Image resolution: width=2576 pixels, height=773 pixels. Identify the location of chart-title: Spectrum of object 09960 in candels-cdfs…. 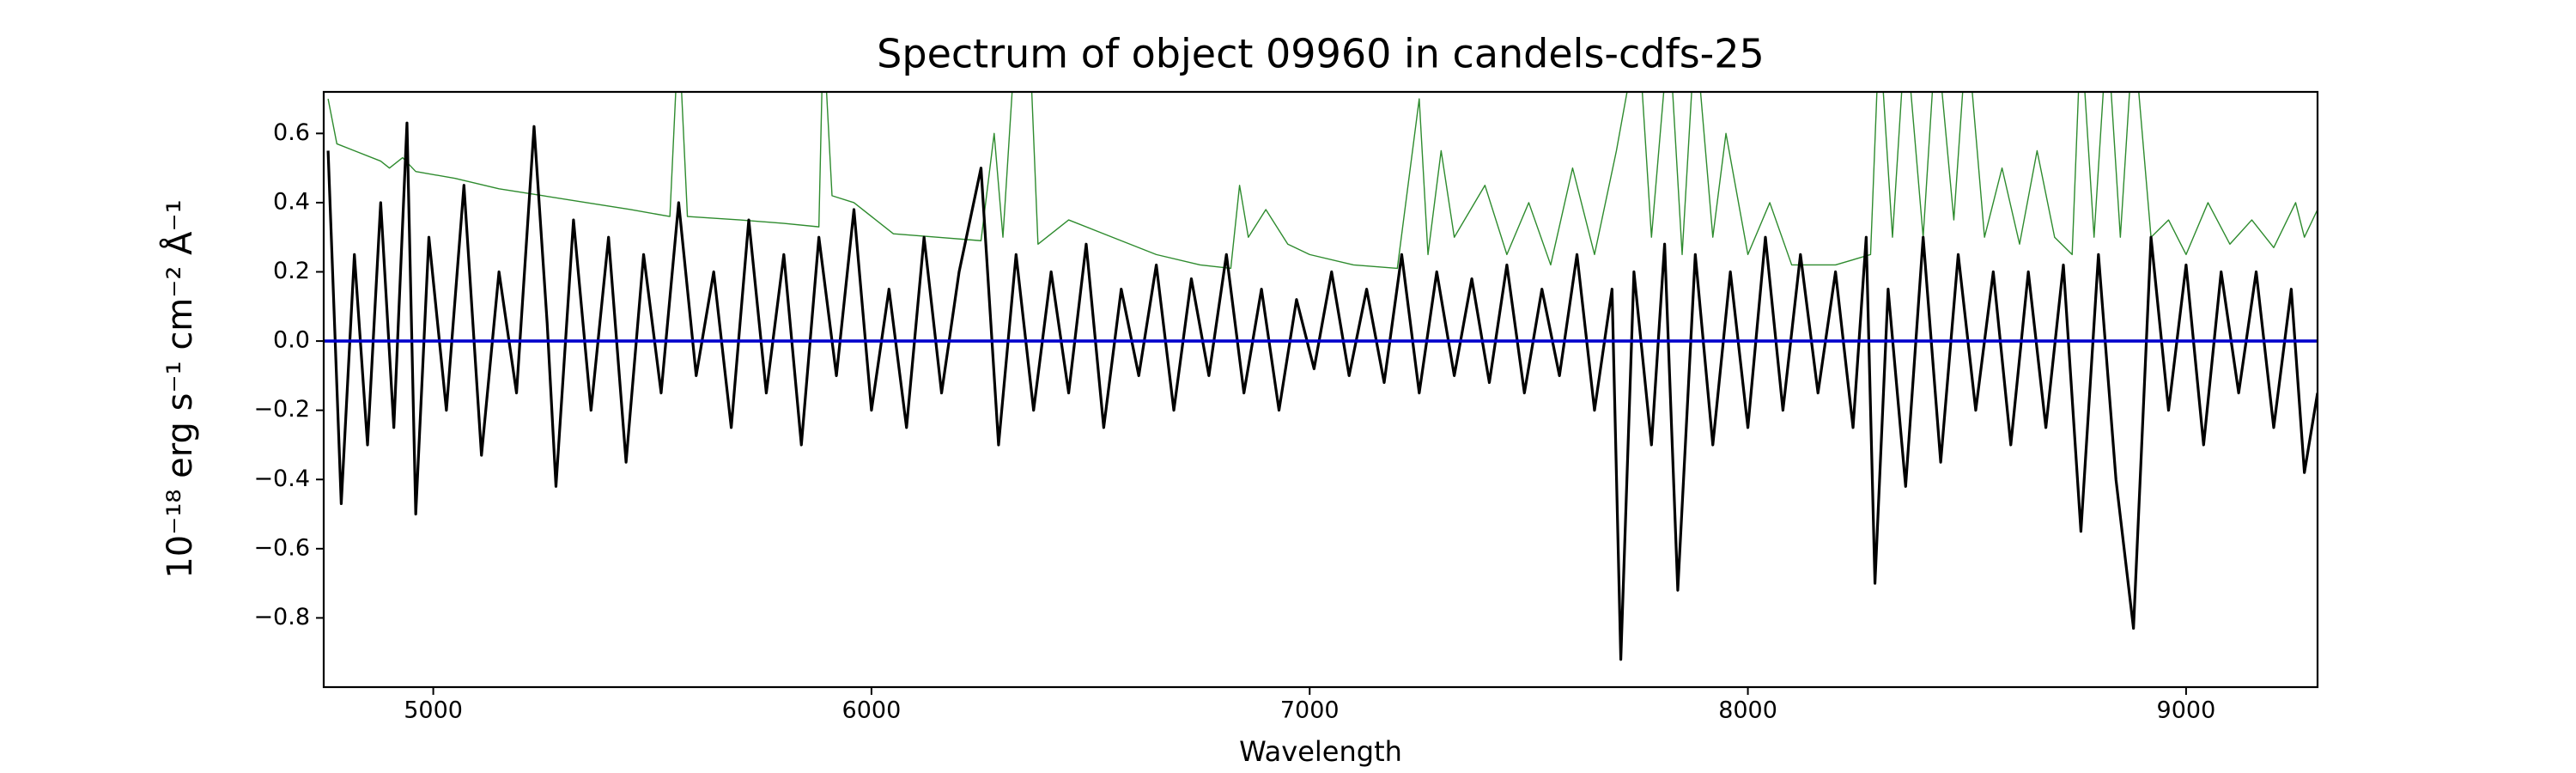
(1321, 54).